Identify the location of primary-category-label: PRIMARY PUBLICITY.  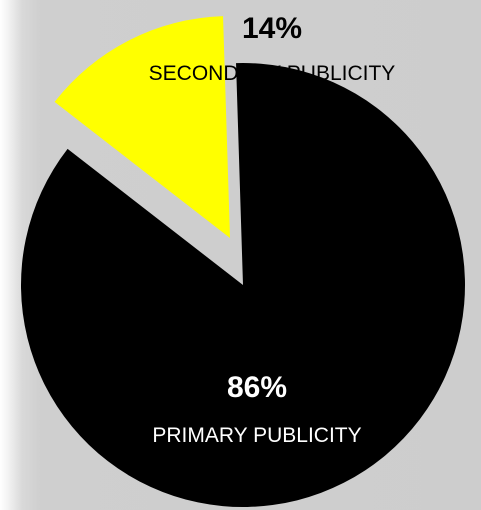
(256, 435).